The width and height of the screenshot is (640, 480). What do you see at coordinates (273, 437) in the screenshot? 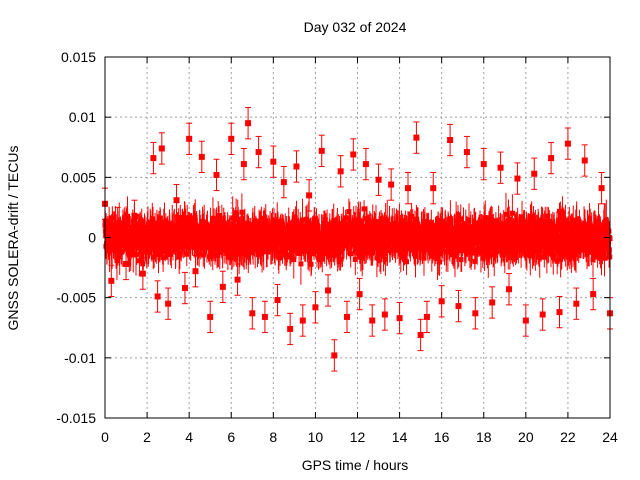
I see `x-tick-label: 8` at bounding box center [273, 437].